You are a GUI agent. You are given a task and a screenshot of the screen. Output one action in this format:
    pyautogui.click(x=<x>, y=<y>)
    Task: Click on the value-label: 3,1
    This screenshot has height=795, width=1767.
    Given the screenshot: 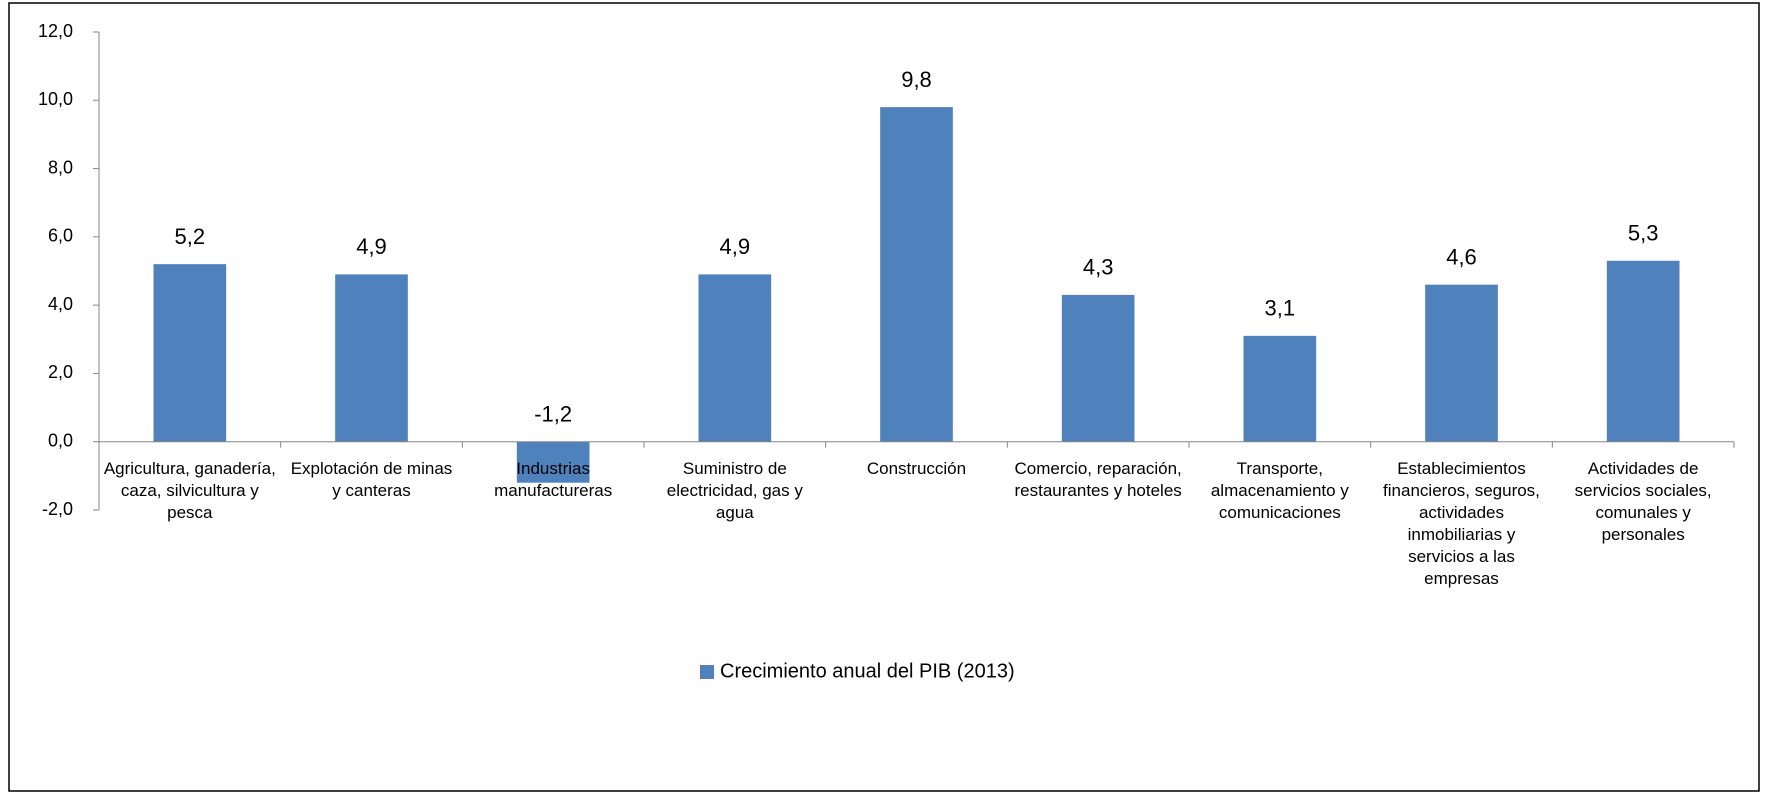 What is the action you would take?
    pyautogui.click(x=1280, y=308)
    